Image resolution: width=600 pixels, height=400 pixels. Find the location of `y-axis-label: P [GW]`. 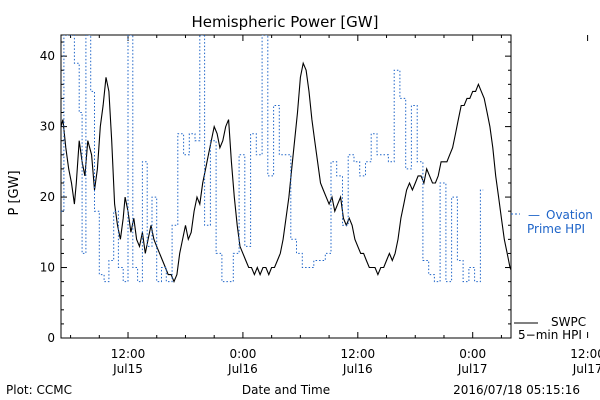

y-axis-label: P [GW] is located at coordinates (14, 192).